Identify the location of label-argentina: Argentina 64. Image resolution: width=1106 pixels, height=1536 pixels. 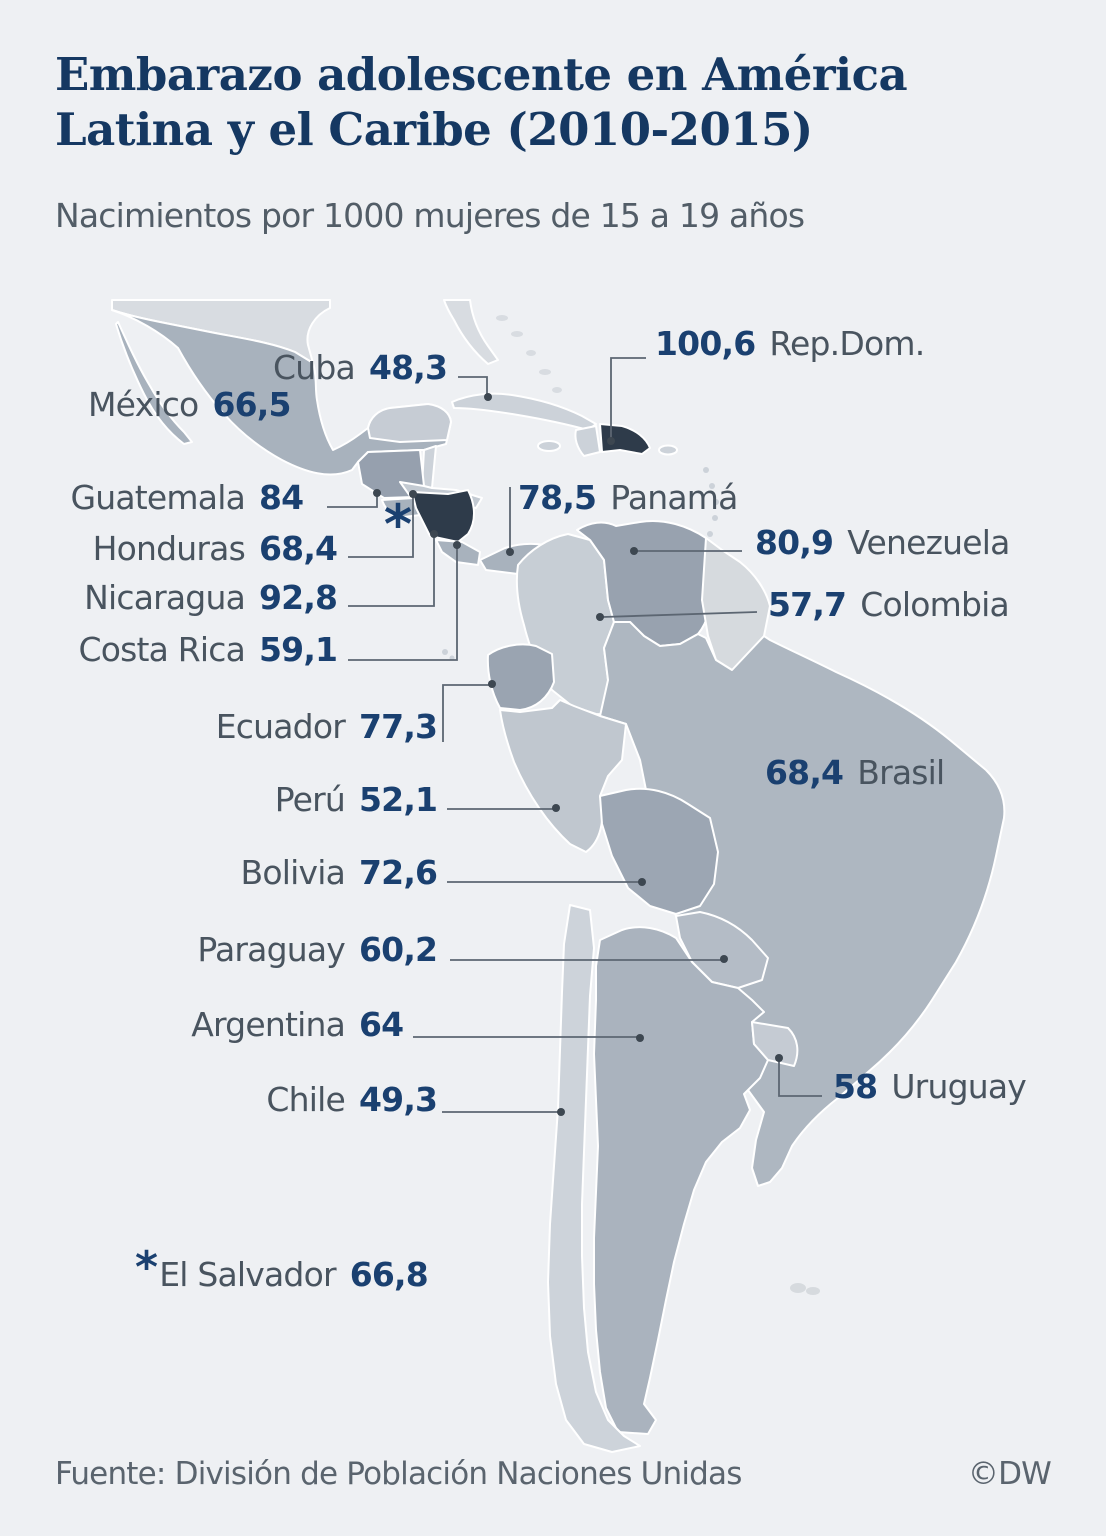
(222, 1025).